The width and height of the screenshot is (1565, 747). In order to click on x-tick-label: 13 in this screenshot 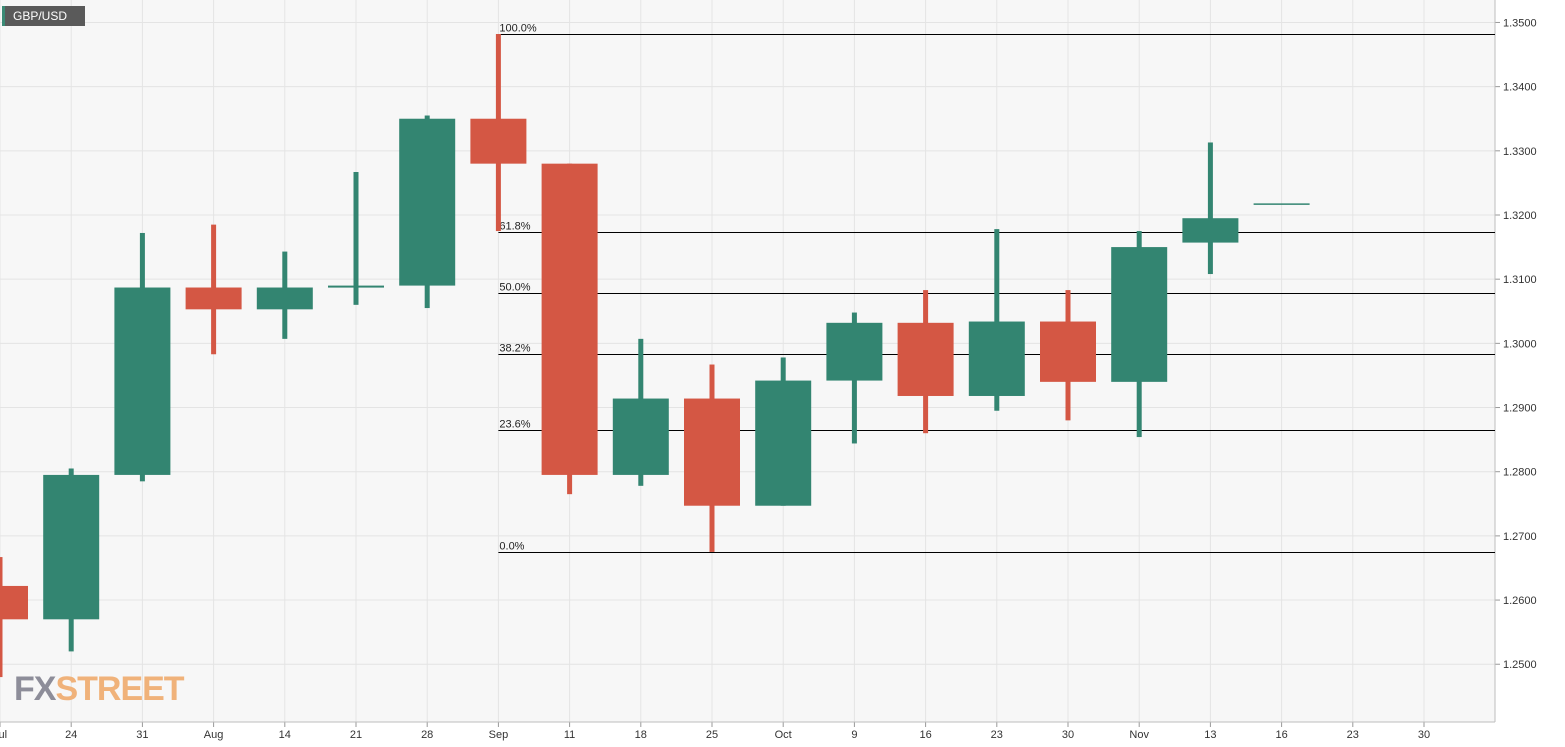, I will do `click(1210, 735)`.